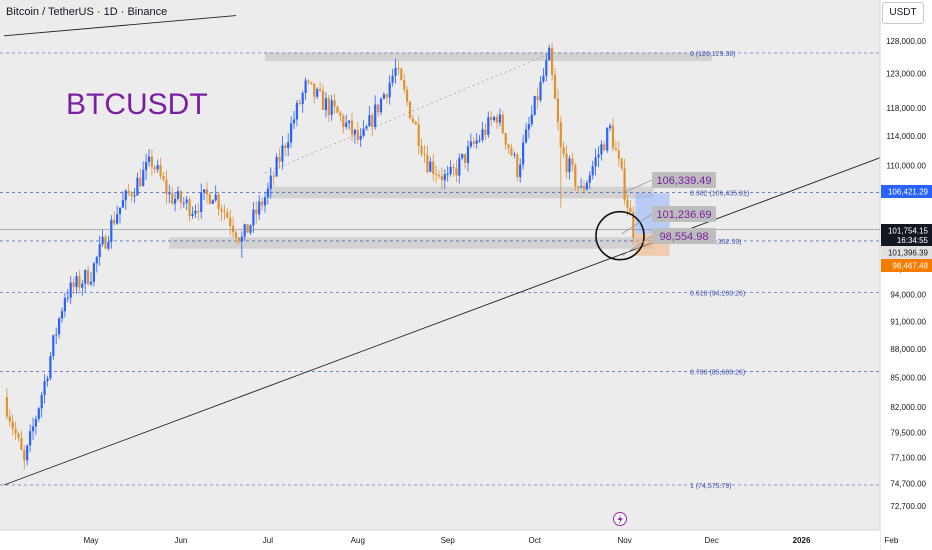 The height and width of the screenshot is (550, 932). Describe the element at coordinates (87, 12) in the screenshot. I see `symbol-title: Bitcoin / TetherUS · 1D · Binance` at that location.